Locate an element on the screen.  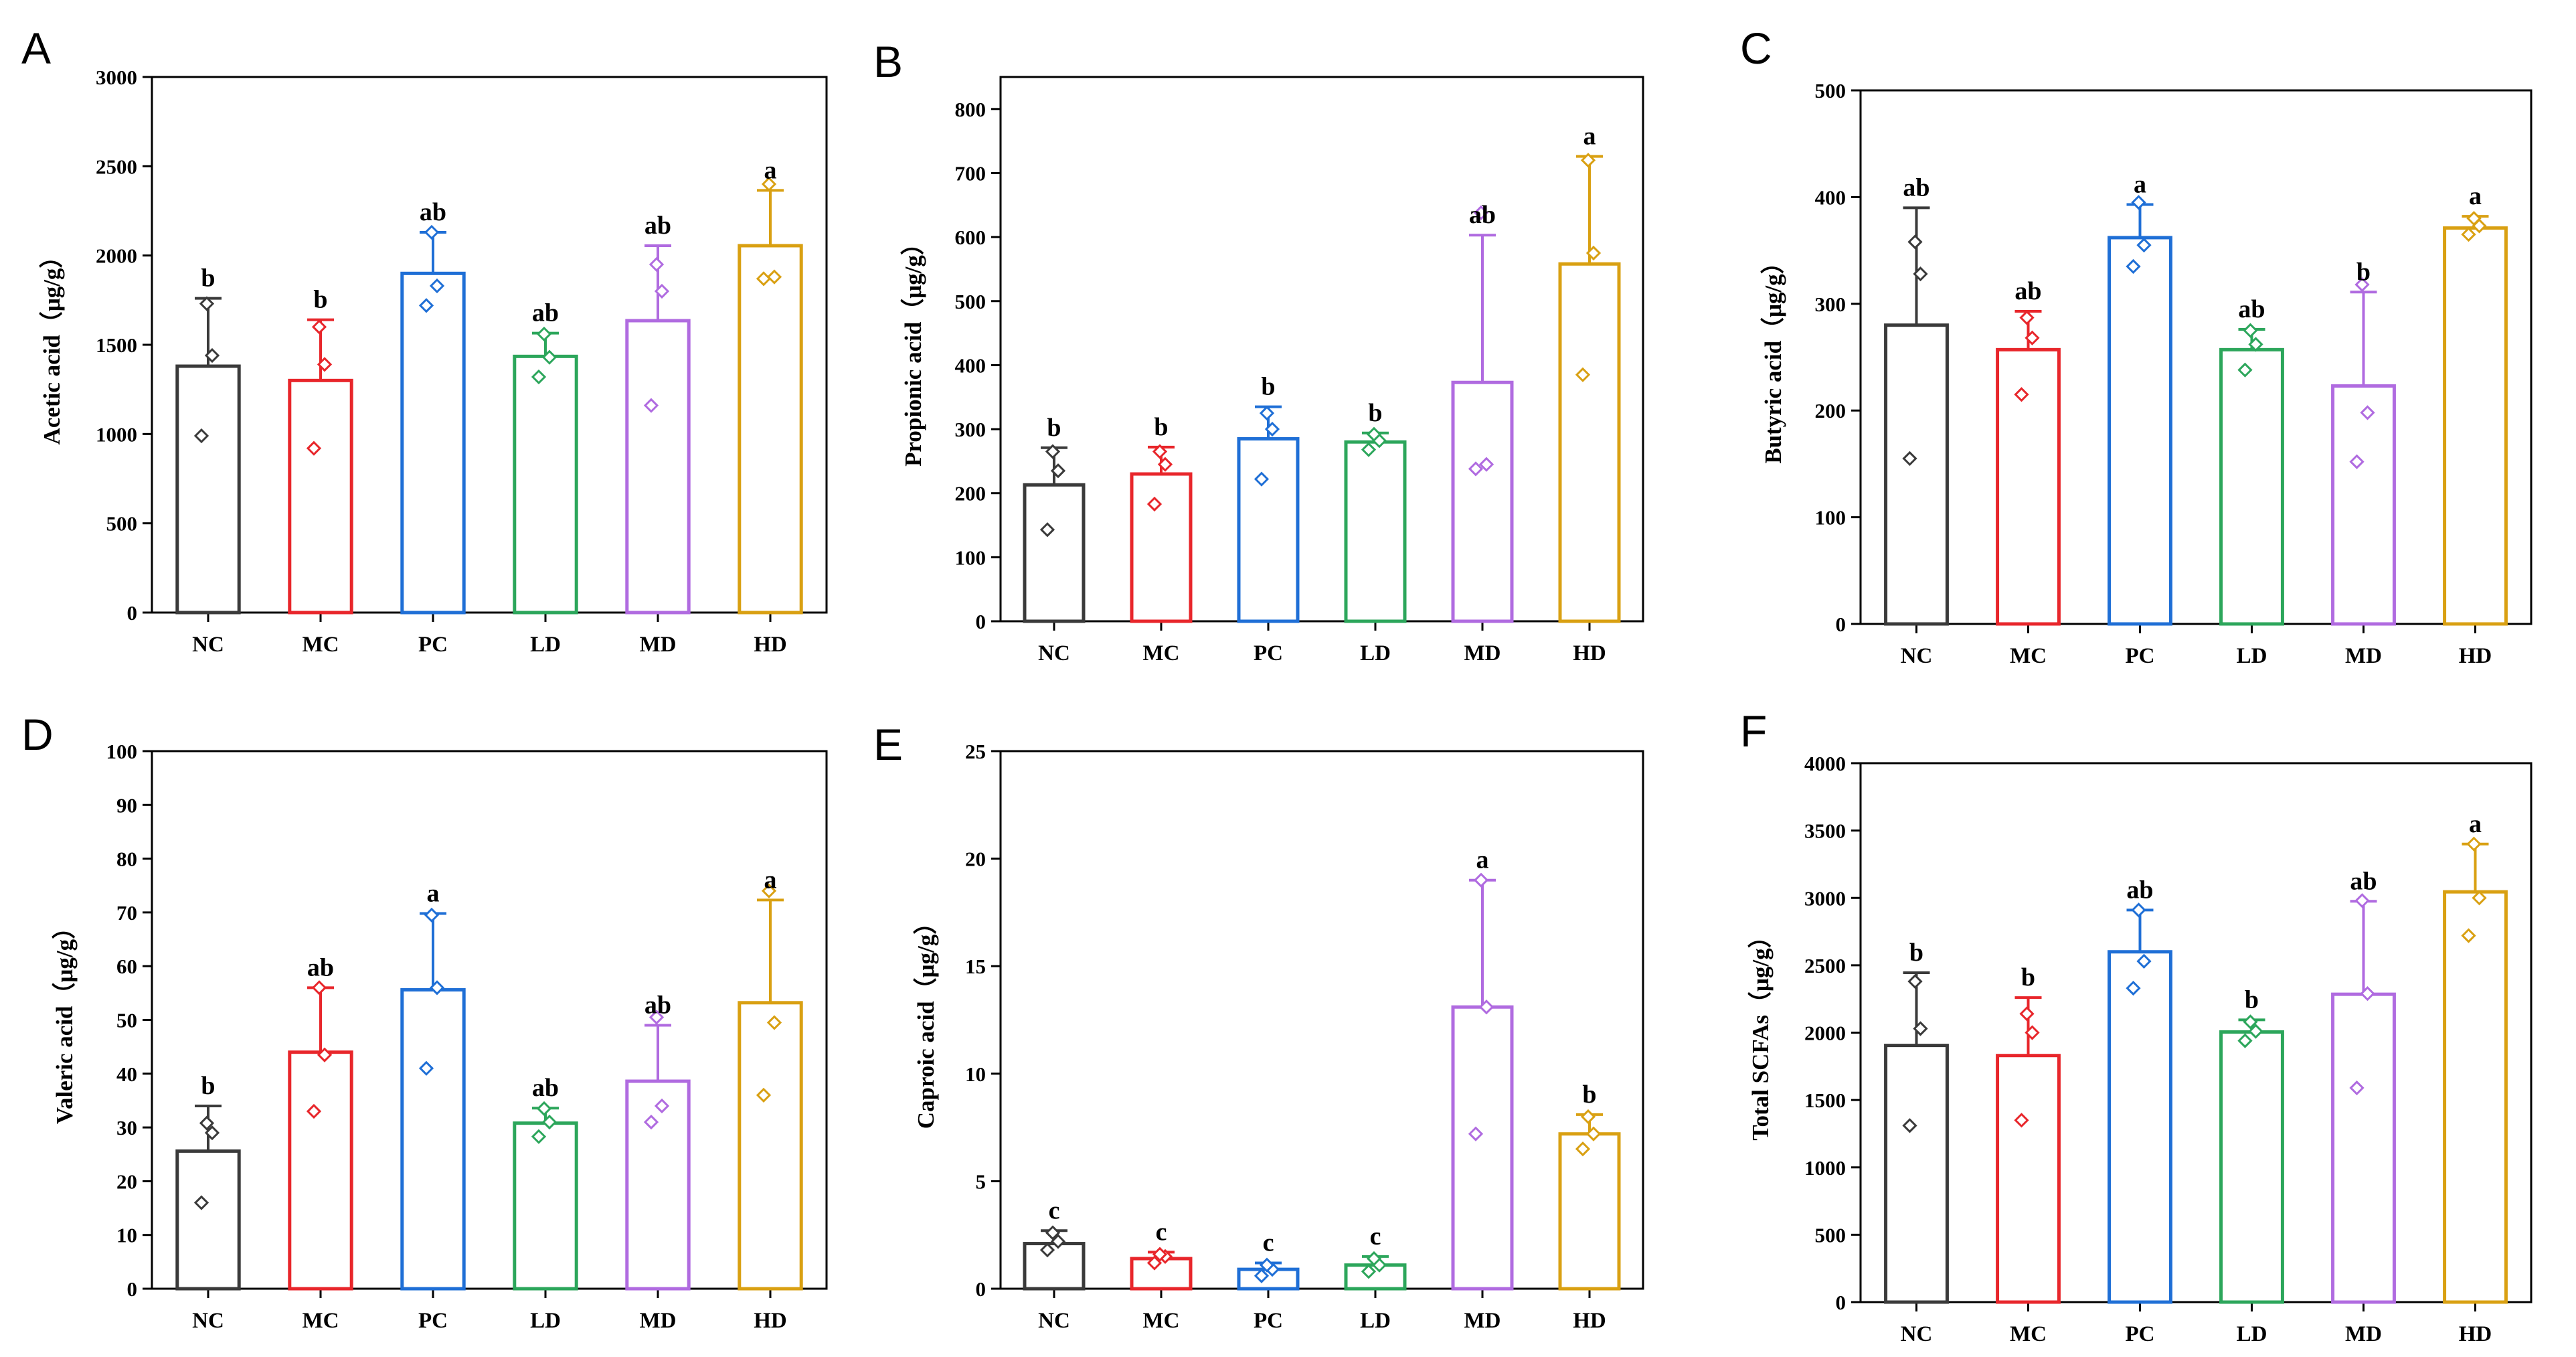
bar-ld is located at coordinates (545, 1206).